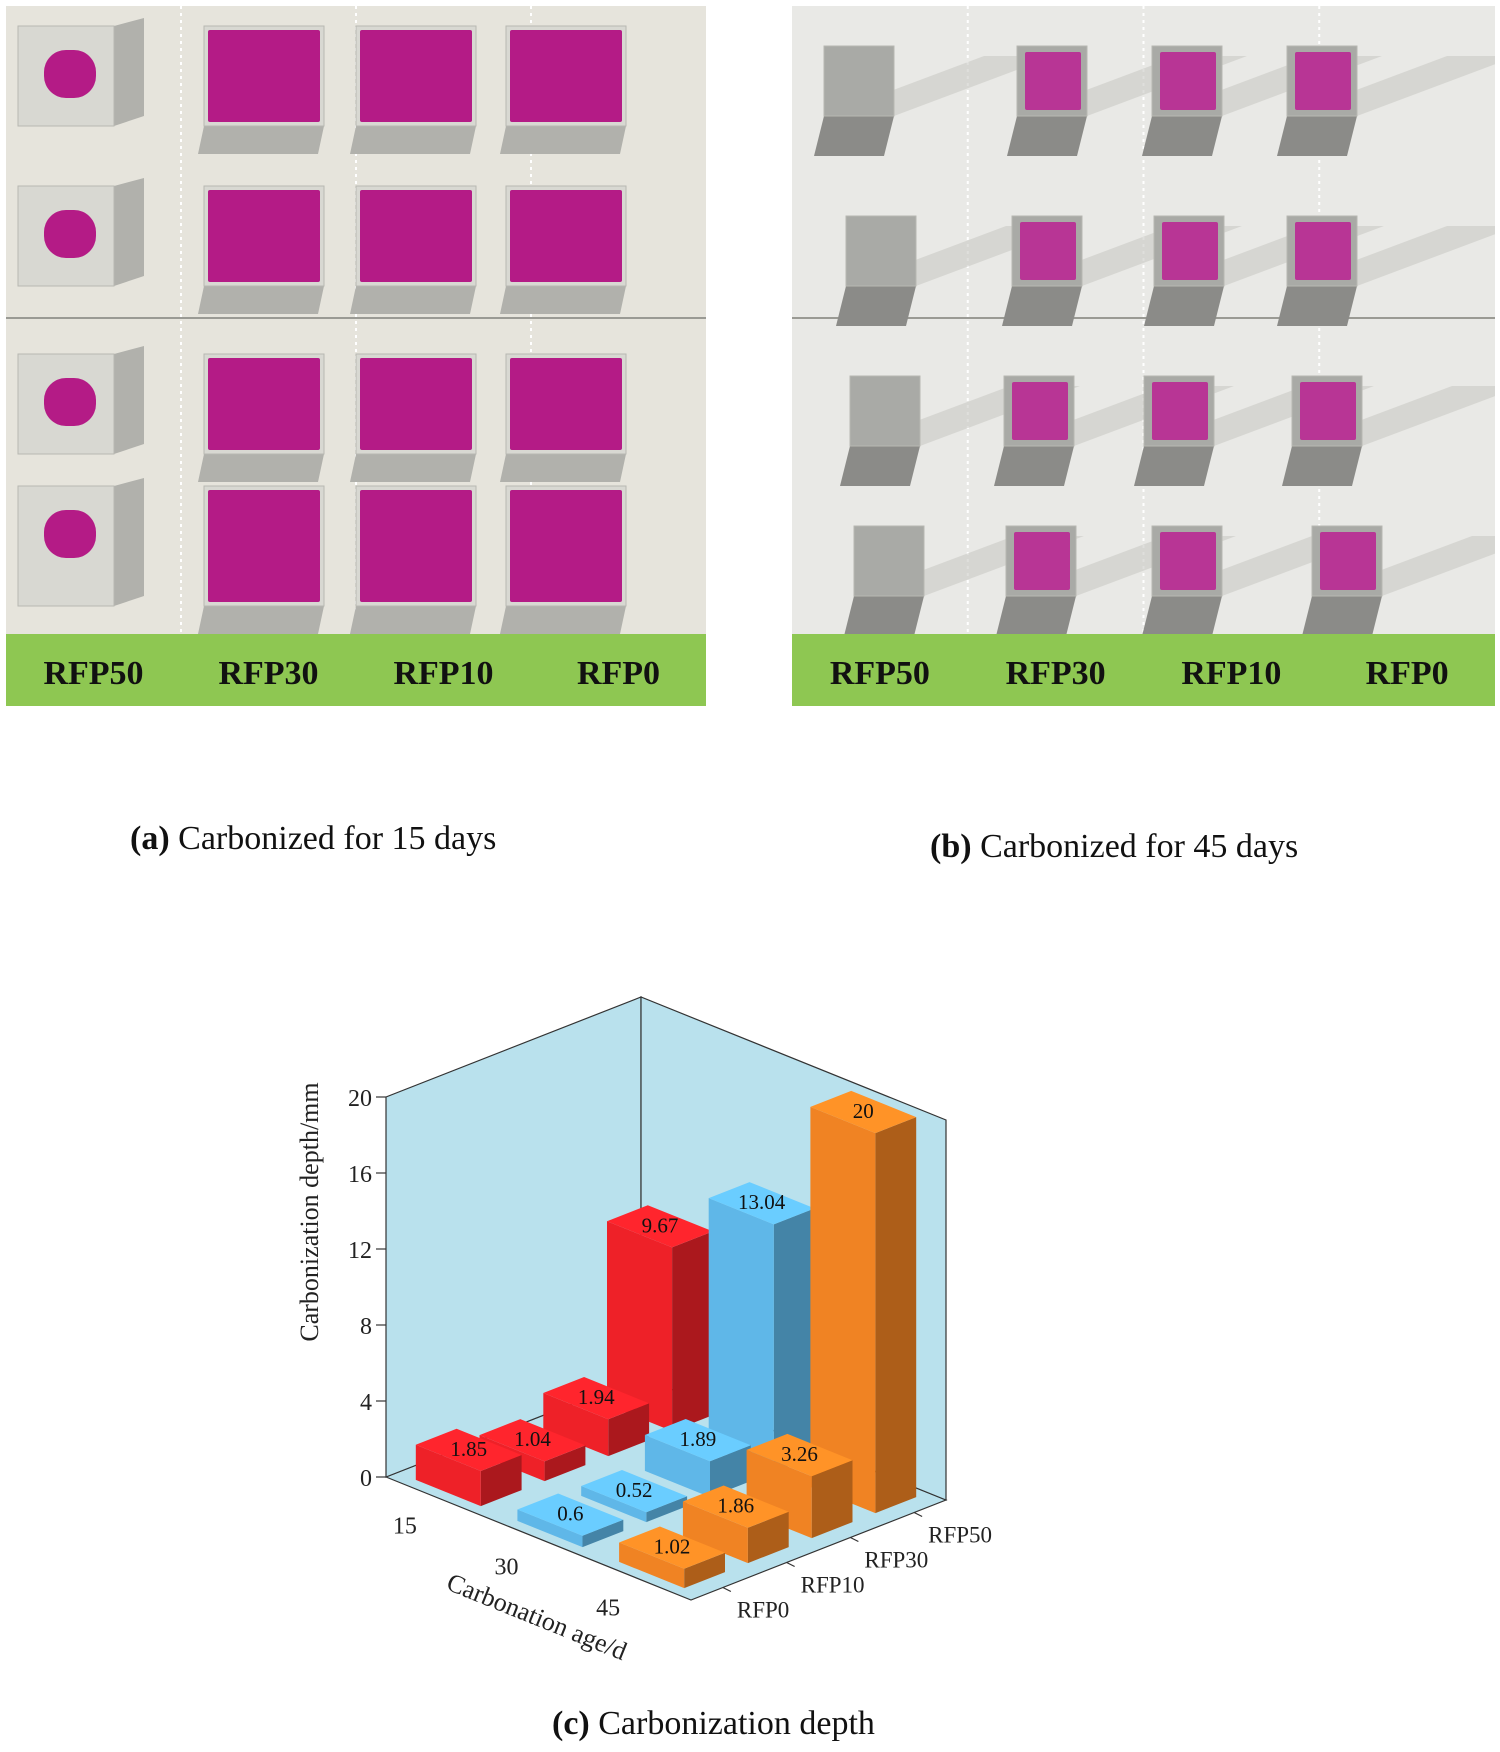  I want to click on bar-30-RFP0: 0.6, so click(570, 1520).